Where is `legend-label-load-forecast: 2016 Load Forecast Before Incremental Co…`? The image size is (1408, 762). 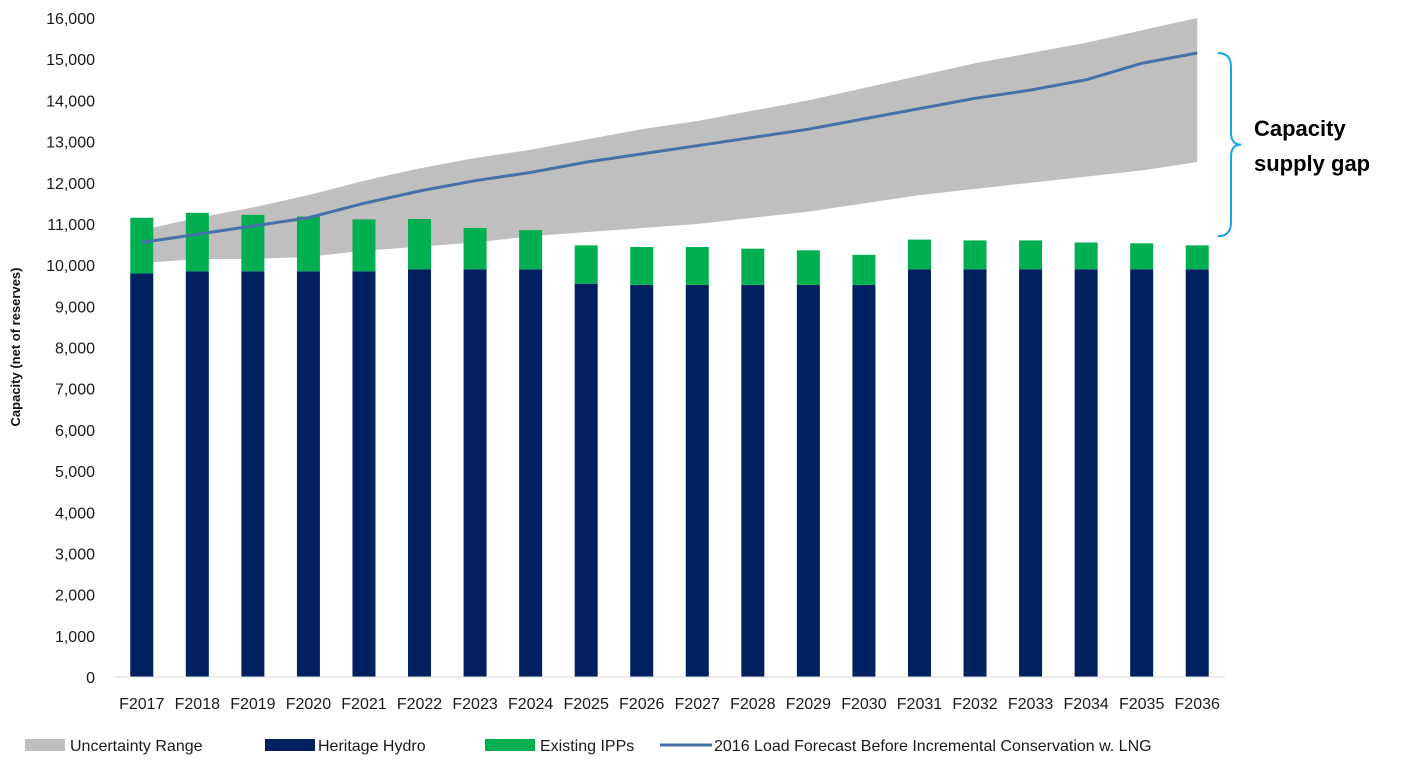 legend-label-load-forecast: 2016 Load Forecast Before Incremental Co… is located at coordinates (933, 746).